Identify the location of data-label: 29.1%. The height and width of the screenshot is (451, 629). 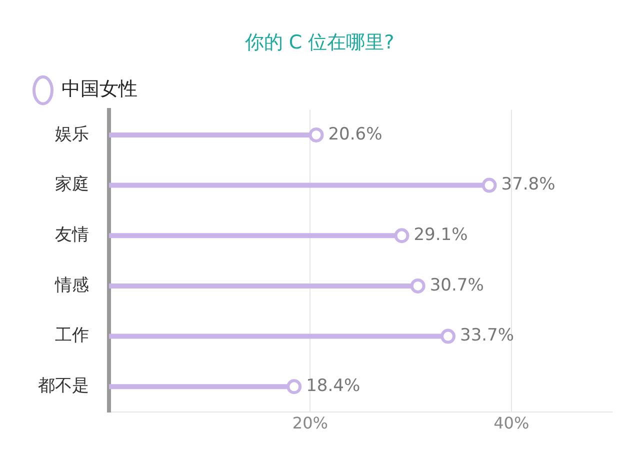
(441, 235).